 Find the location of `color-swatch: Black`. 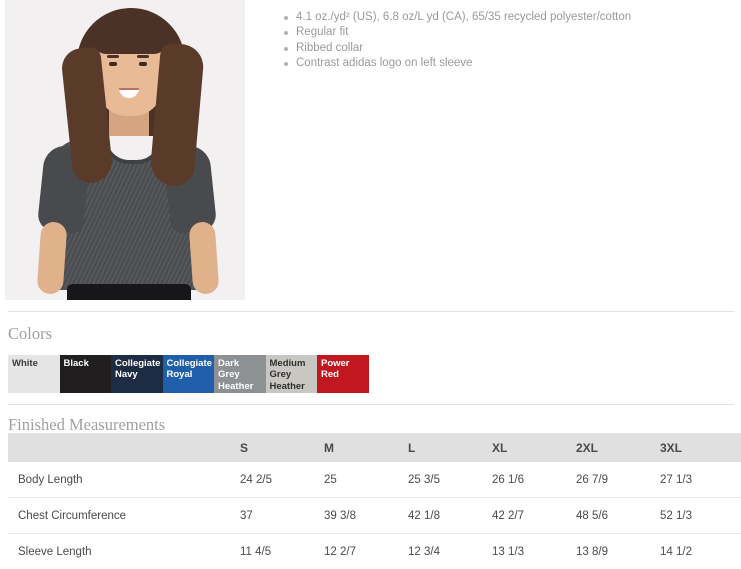

color-swatch: Black is located at coordinates (86, 374).